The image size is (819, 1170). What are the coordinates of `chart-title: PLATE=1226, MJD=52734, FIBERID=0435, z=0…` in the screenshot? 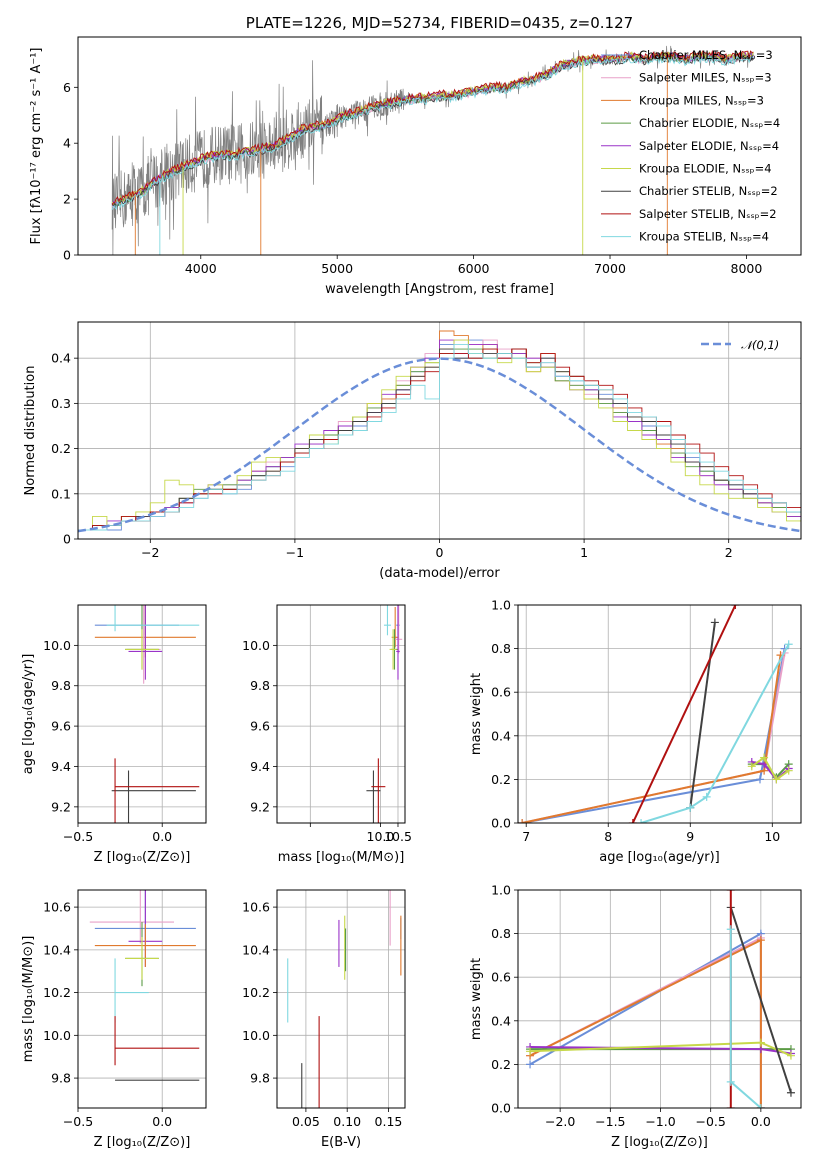 It's located at (439, 23).